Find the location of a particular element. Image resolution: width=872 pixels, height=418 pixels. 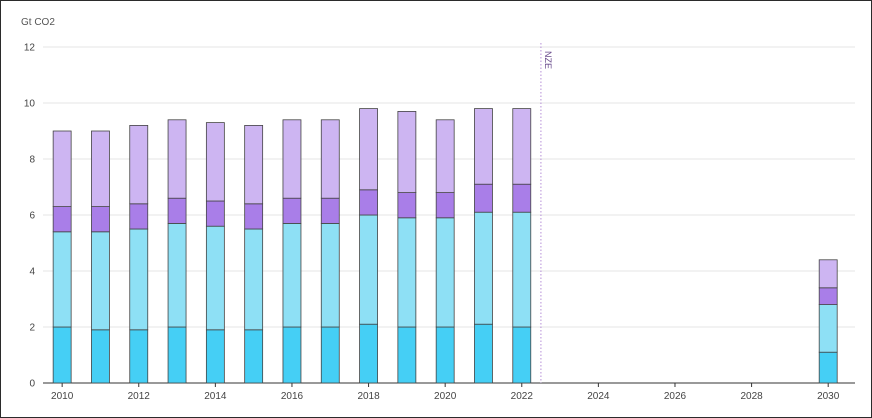

y-tick-label: 2 is located at coordinates (32, 328).